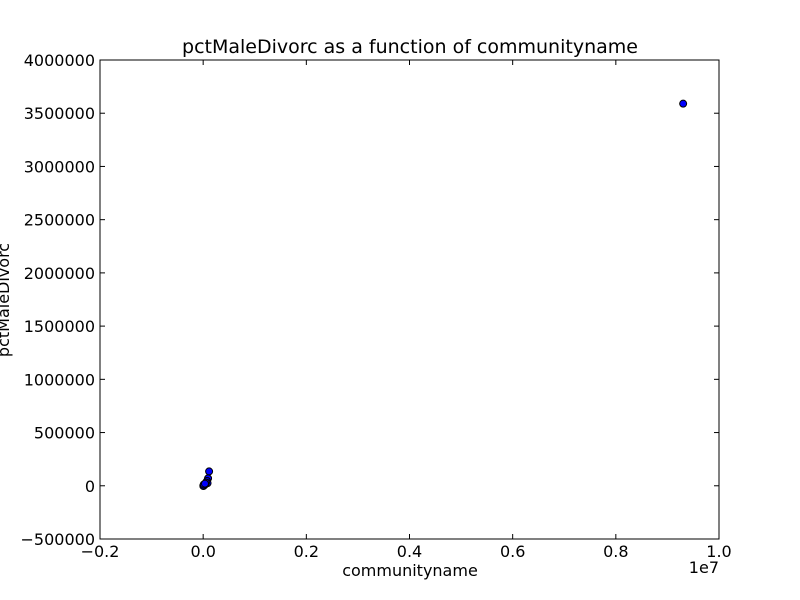 The image size is (800, 600). Describe the element at coordinates (718, 551) in the screenshot. I see `x-tick-label: 1.0` at that location.